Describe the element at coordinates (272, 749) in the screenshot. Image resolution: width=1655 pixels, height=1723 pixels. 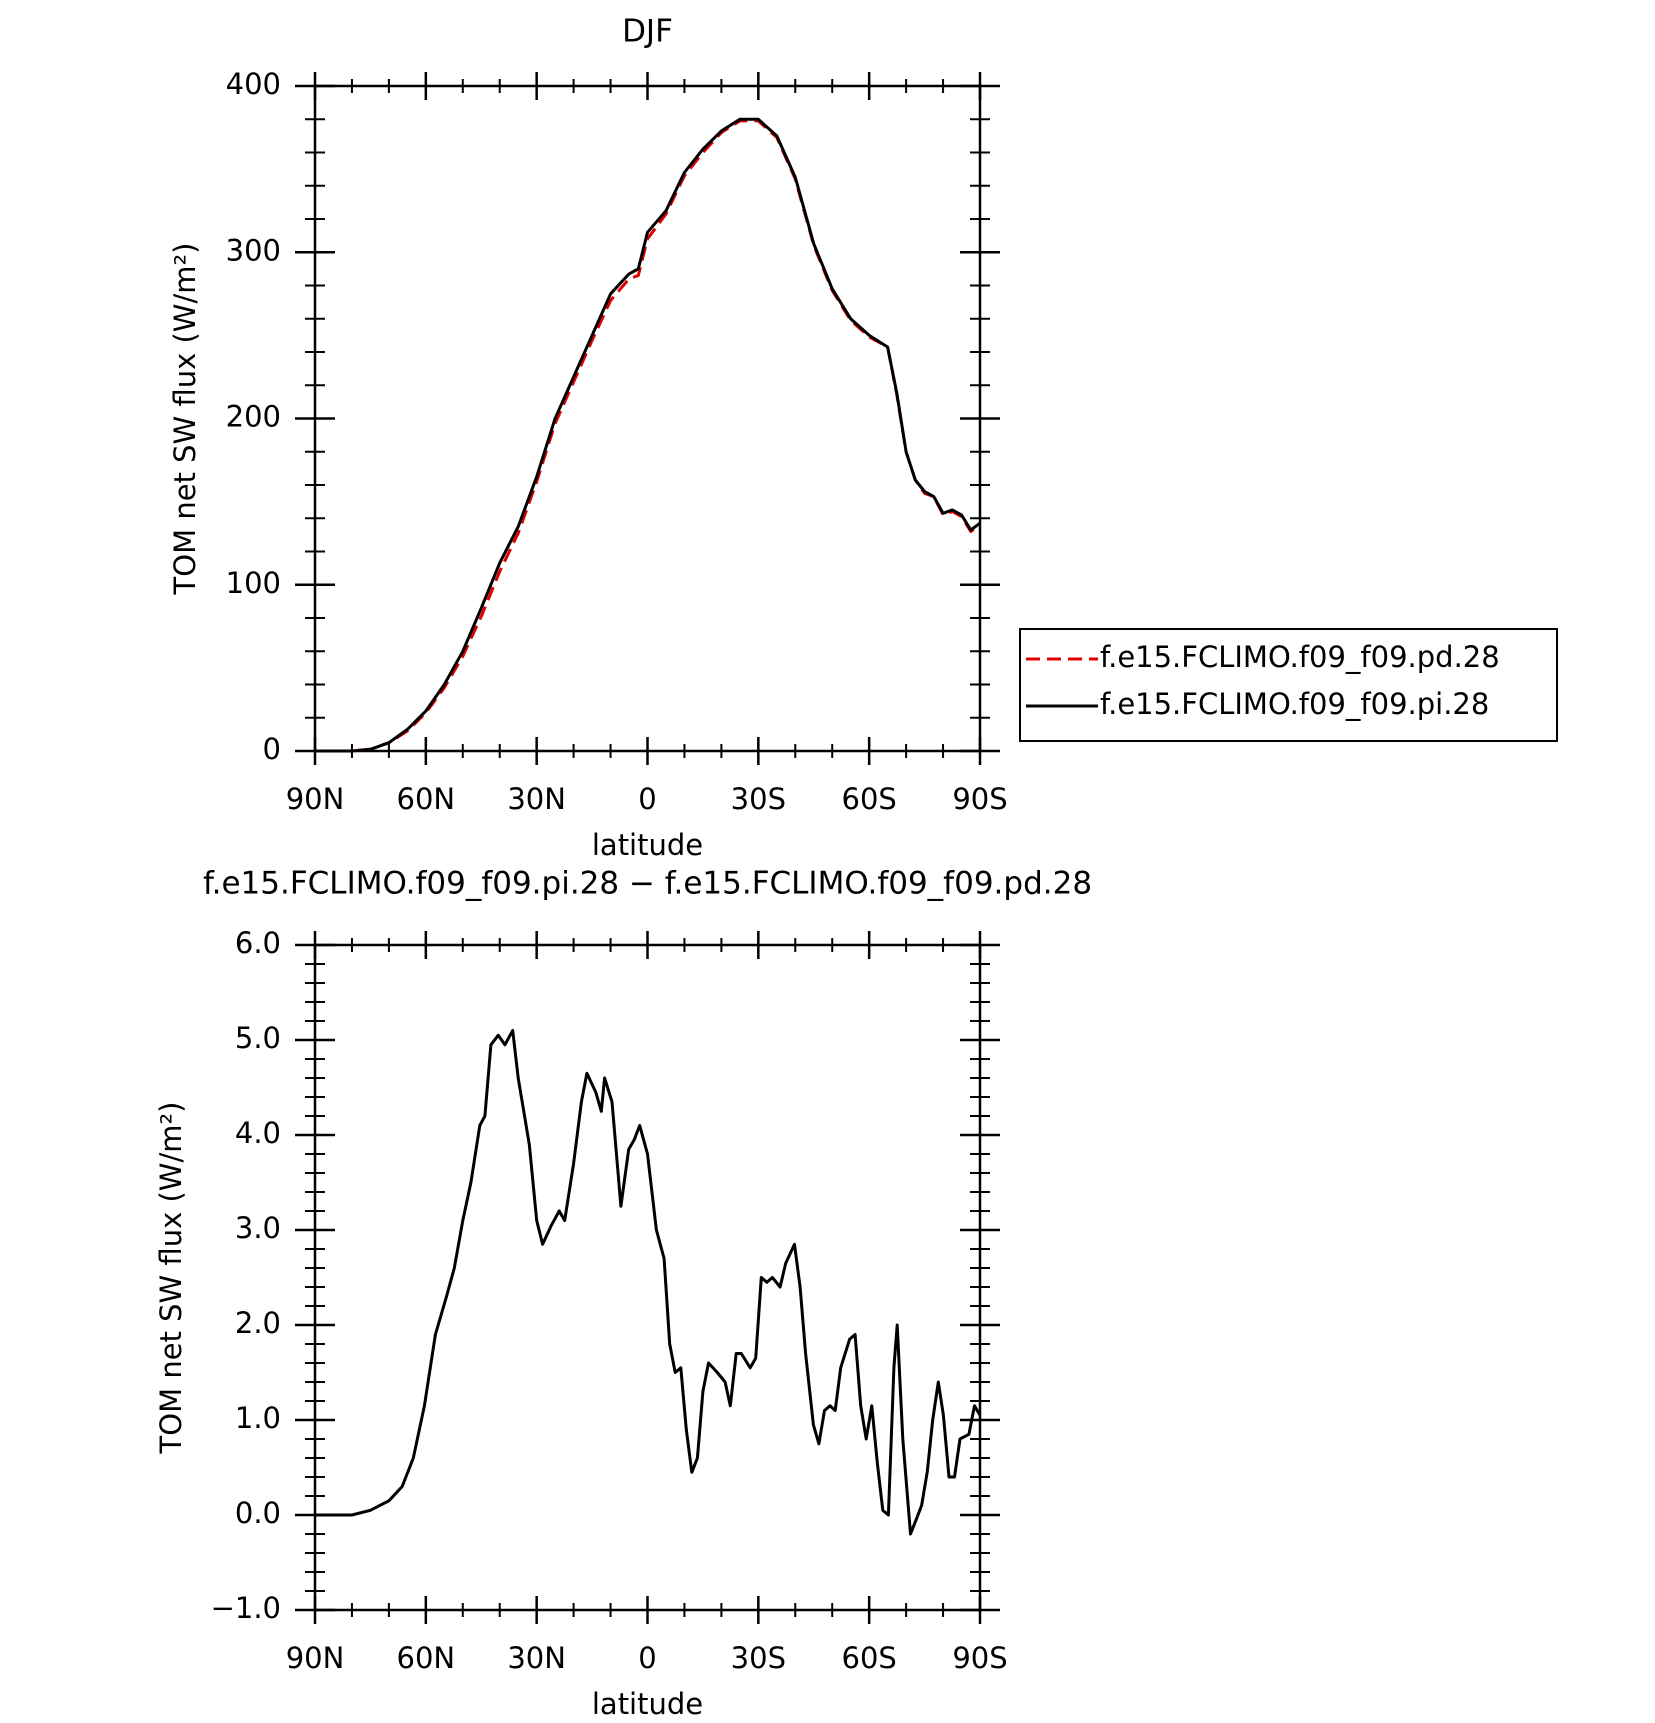
I see `y-tick-label: 0` at that location.